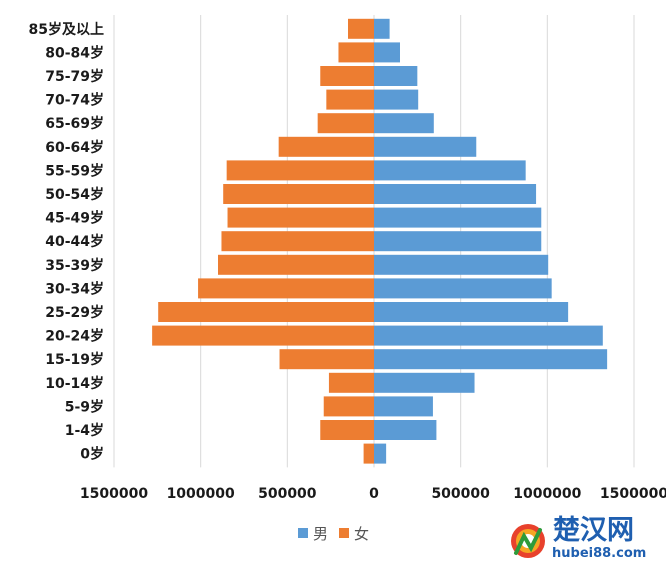  I want to click on category-label: 0岁, so click(92, 454).